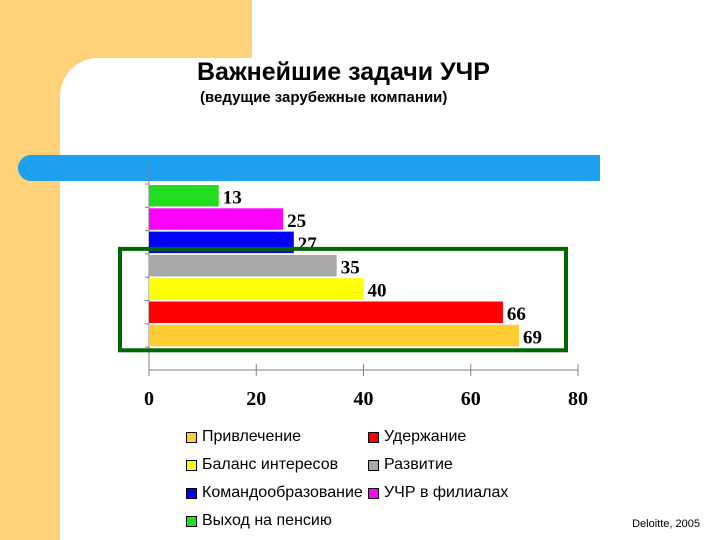  Describe the element at coordinates (232, 198) in the screenshot. I see `data-label: 13` at that location.